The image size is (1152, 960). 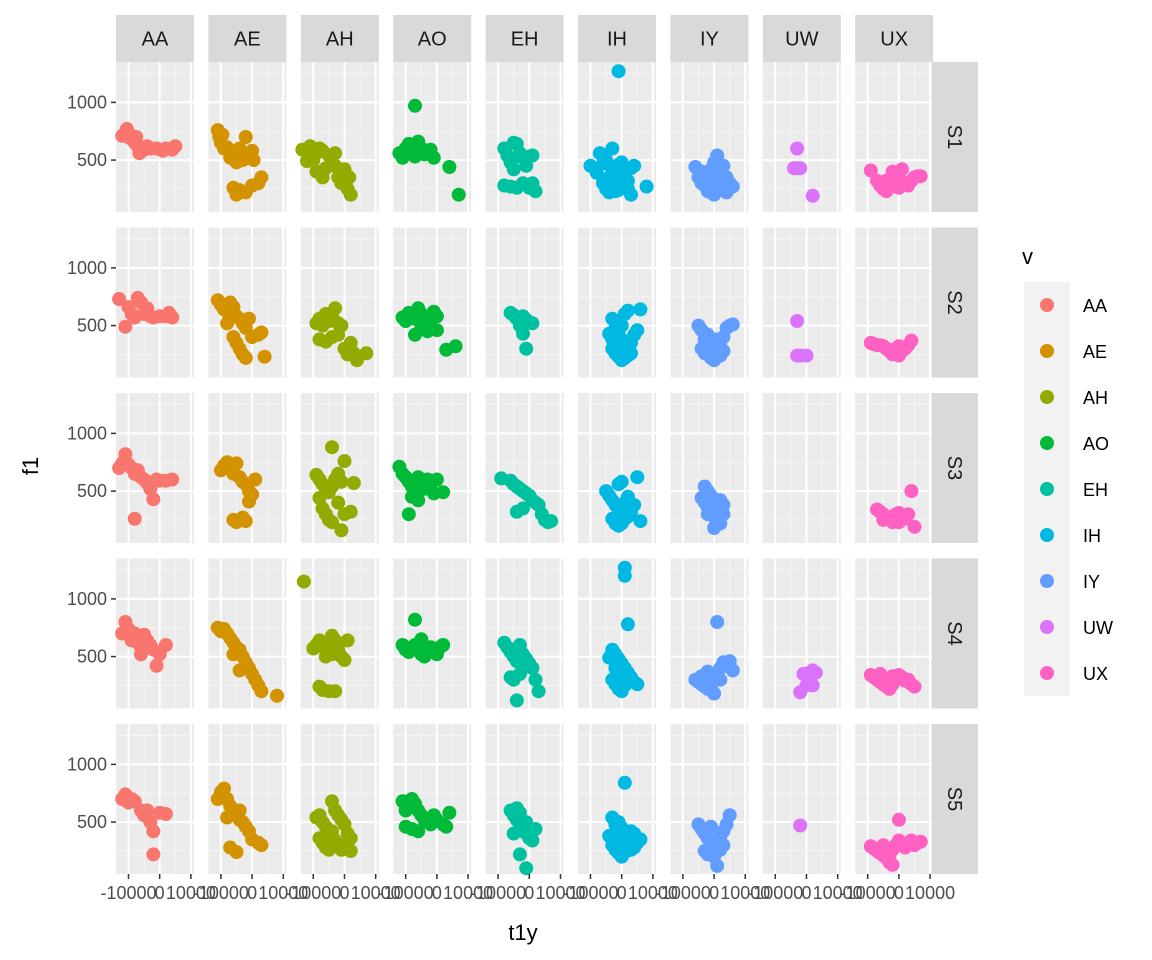 What do you see at coordinates (800, 825) in the screenshot?
I see `points-S5-UW` at bounding box center [800, 825].